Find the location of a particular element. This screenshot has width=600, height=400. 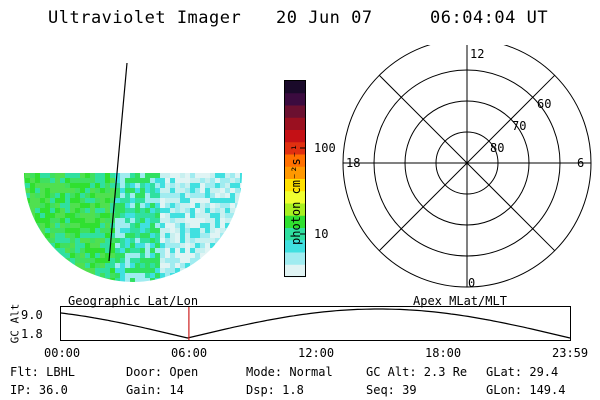

colorbar-tick-10: 10 is located at coordinates (321, 234).